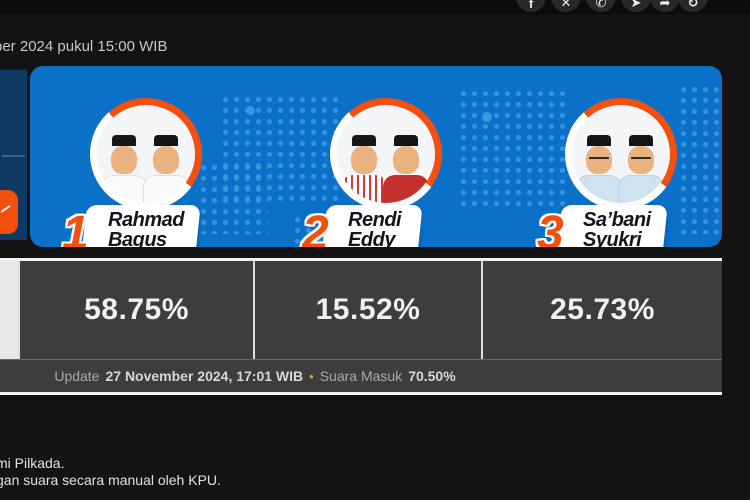 The height and width of the screenshot is (500, 750). I want to click on facebook-glyph: f, so click(531, 5).